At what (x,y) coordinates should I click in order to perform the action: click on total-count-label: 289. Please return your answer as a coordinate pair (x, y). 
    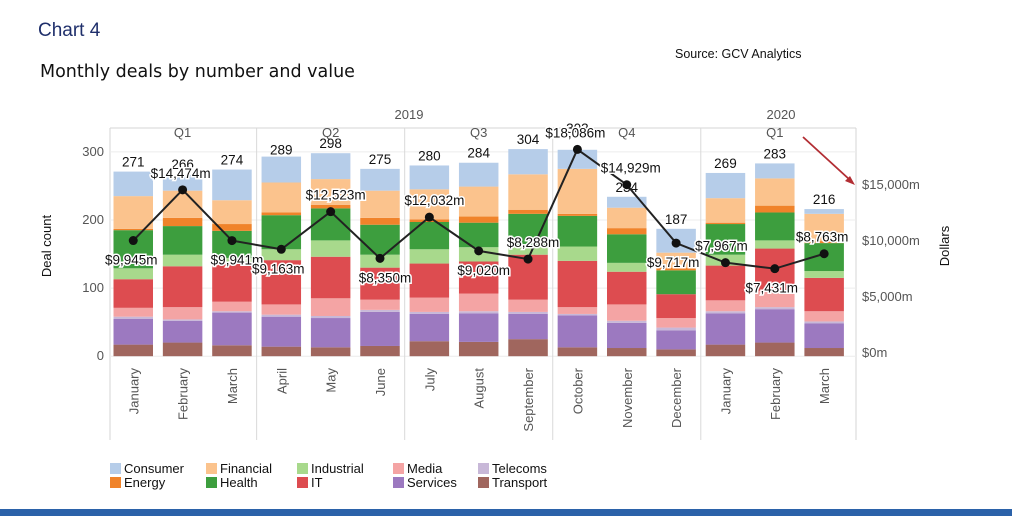
    Looking at the image, I should click on (281, 149).